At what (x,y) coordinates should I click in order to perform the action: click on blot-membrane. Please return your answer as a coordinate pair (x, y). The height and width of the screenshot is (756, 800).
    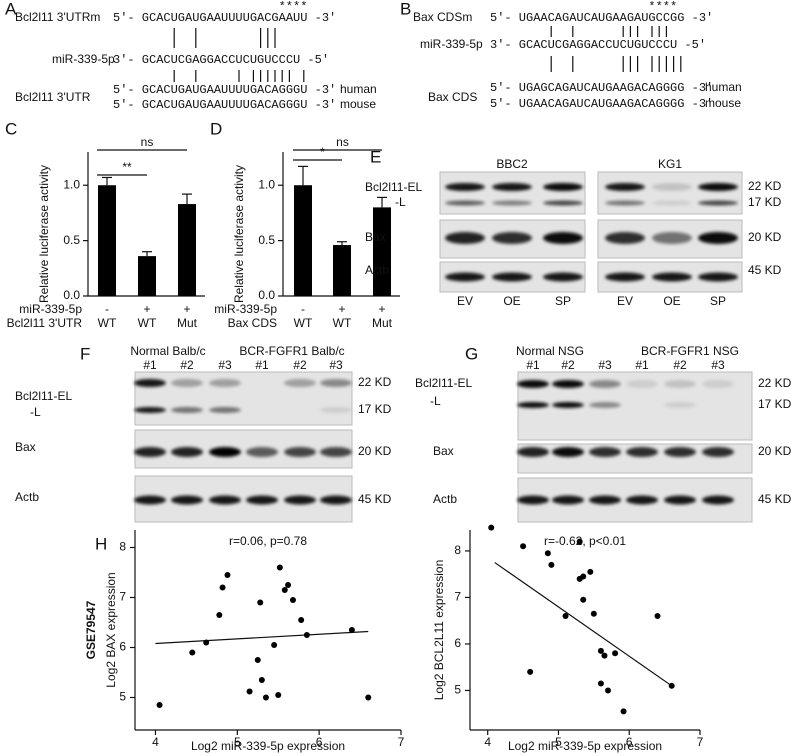
    Looking at the image, I should click on (243, 449).